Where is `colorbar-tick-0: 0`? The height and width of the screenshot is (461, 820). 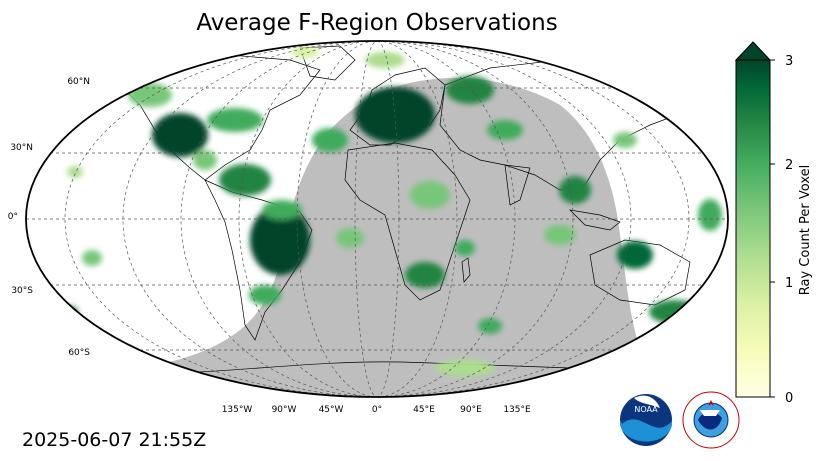 colorbar-tick-0: 0 is located at coordinates (789, 398).